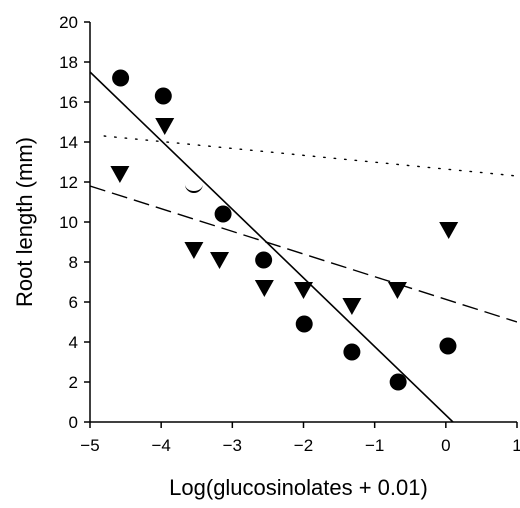 Image resolution: width=520 pixels, height=508 pixels. I want to click on fit-line-dotted, so click(310, 156).